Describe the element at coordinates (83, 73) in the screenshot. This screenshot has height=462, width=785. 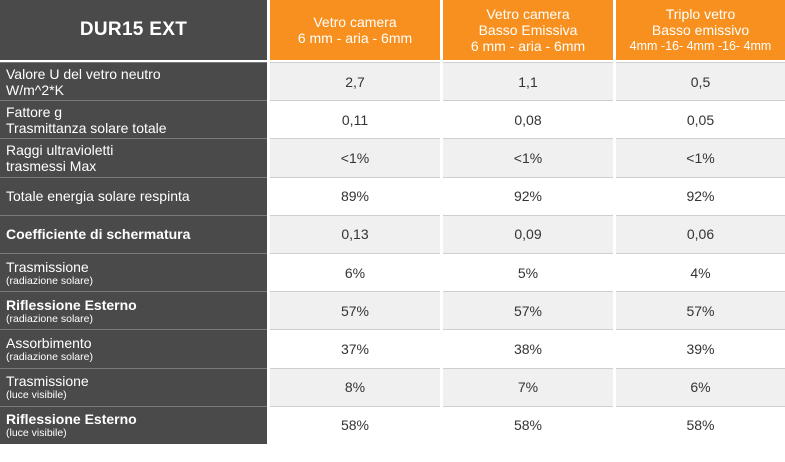
I see `row-label-main: Valore U del vetro neutro` at that location.